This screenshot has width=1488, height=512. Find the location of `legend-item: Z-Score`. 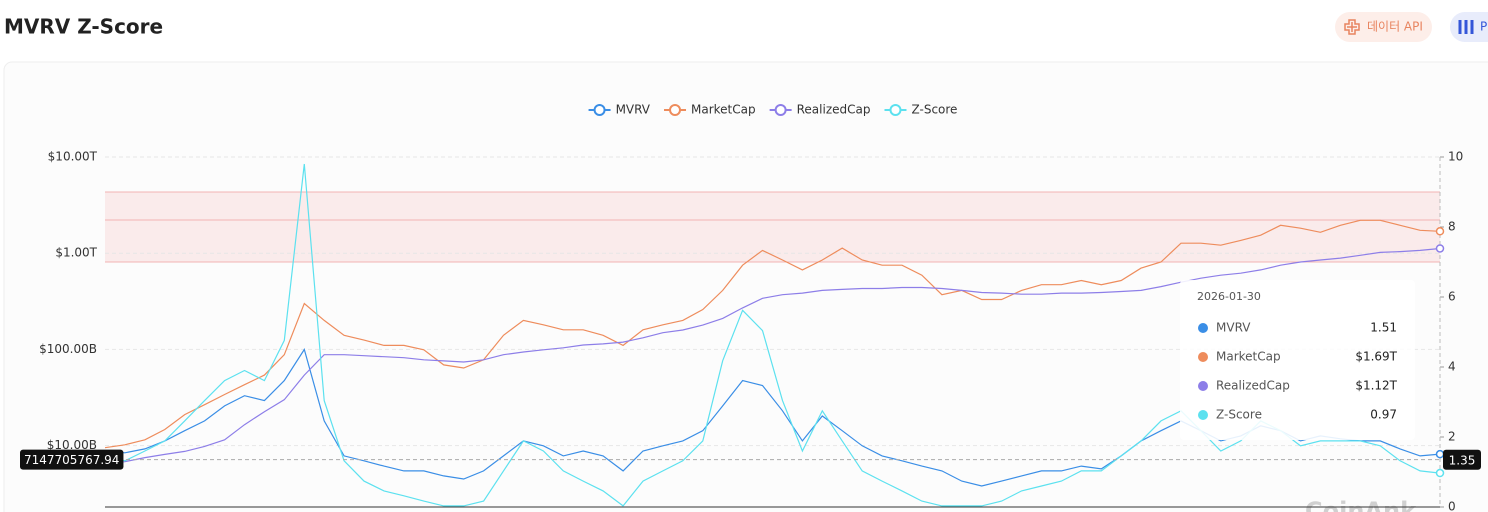

legend-item: Z-Score is located at coordinates (920, 110).